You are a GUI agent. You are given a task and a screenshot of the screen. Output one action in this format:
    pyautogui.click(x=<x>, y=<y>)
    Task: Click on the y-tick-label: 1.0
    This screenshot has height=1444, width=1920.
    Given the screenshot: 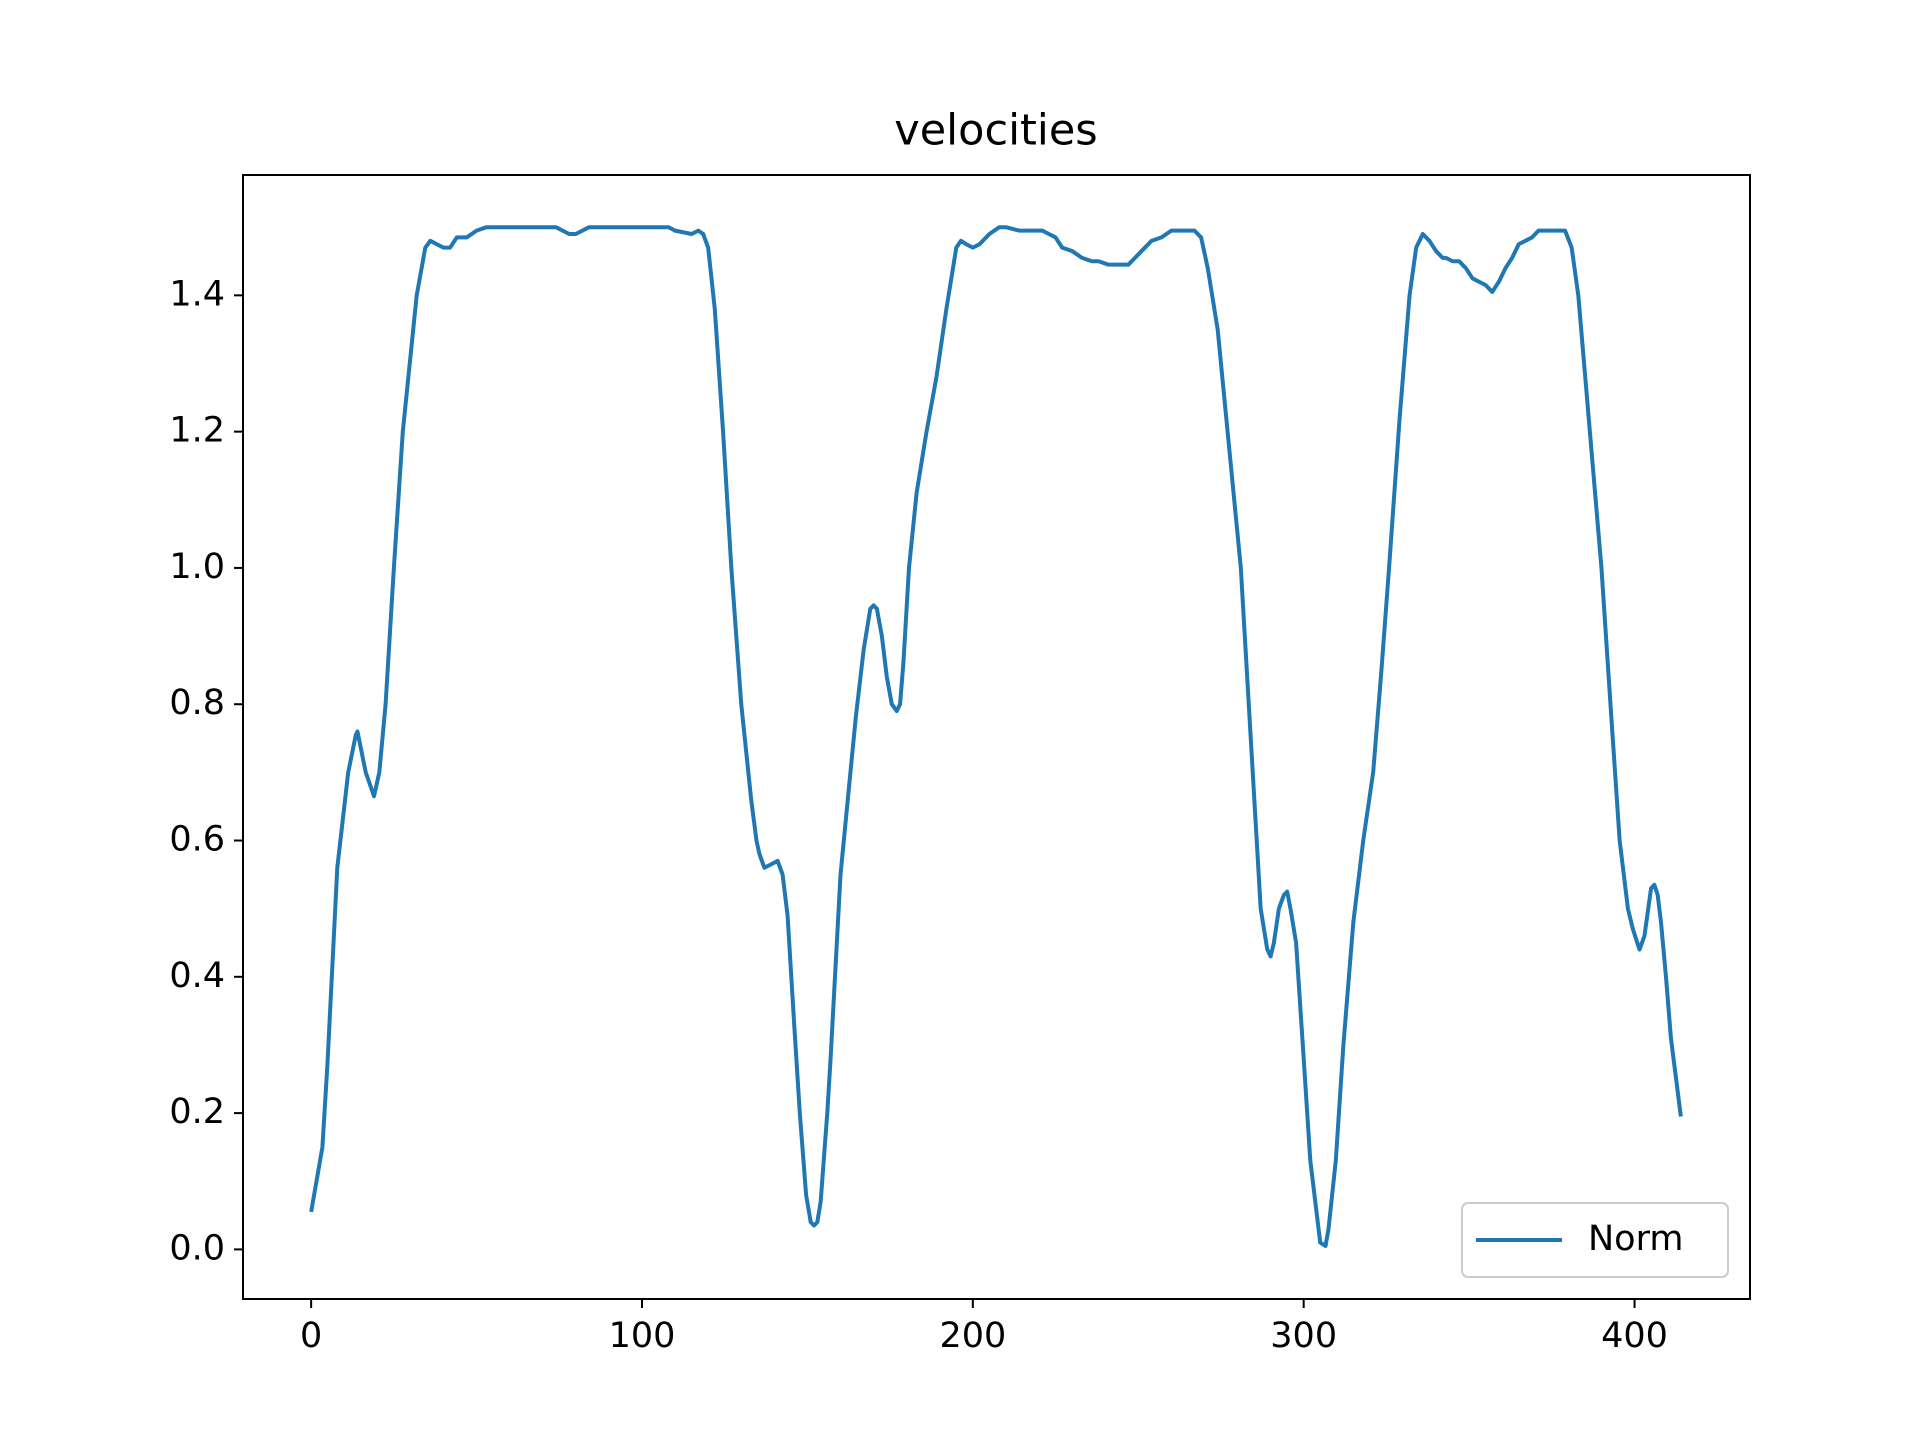 What is the action you would take?
    pyautogui.click(x=197, y=567)
    